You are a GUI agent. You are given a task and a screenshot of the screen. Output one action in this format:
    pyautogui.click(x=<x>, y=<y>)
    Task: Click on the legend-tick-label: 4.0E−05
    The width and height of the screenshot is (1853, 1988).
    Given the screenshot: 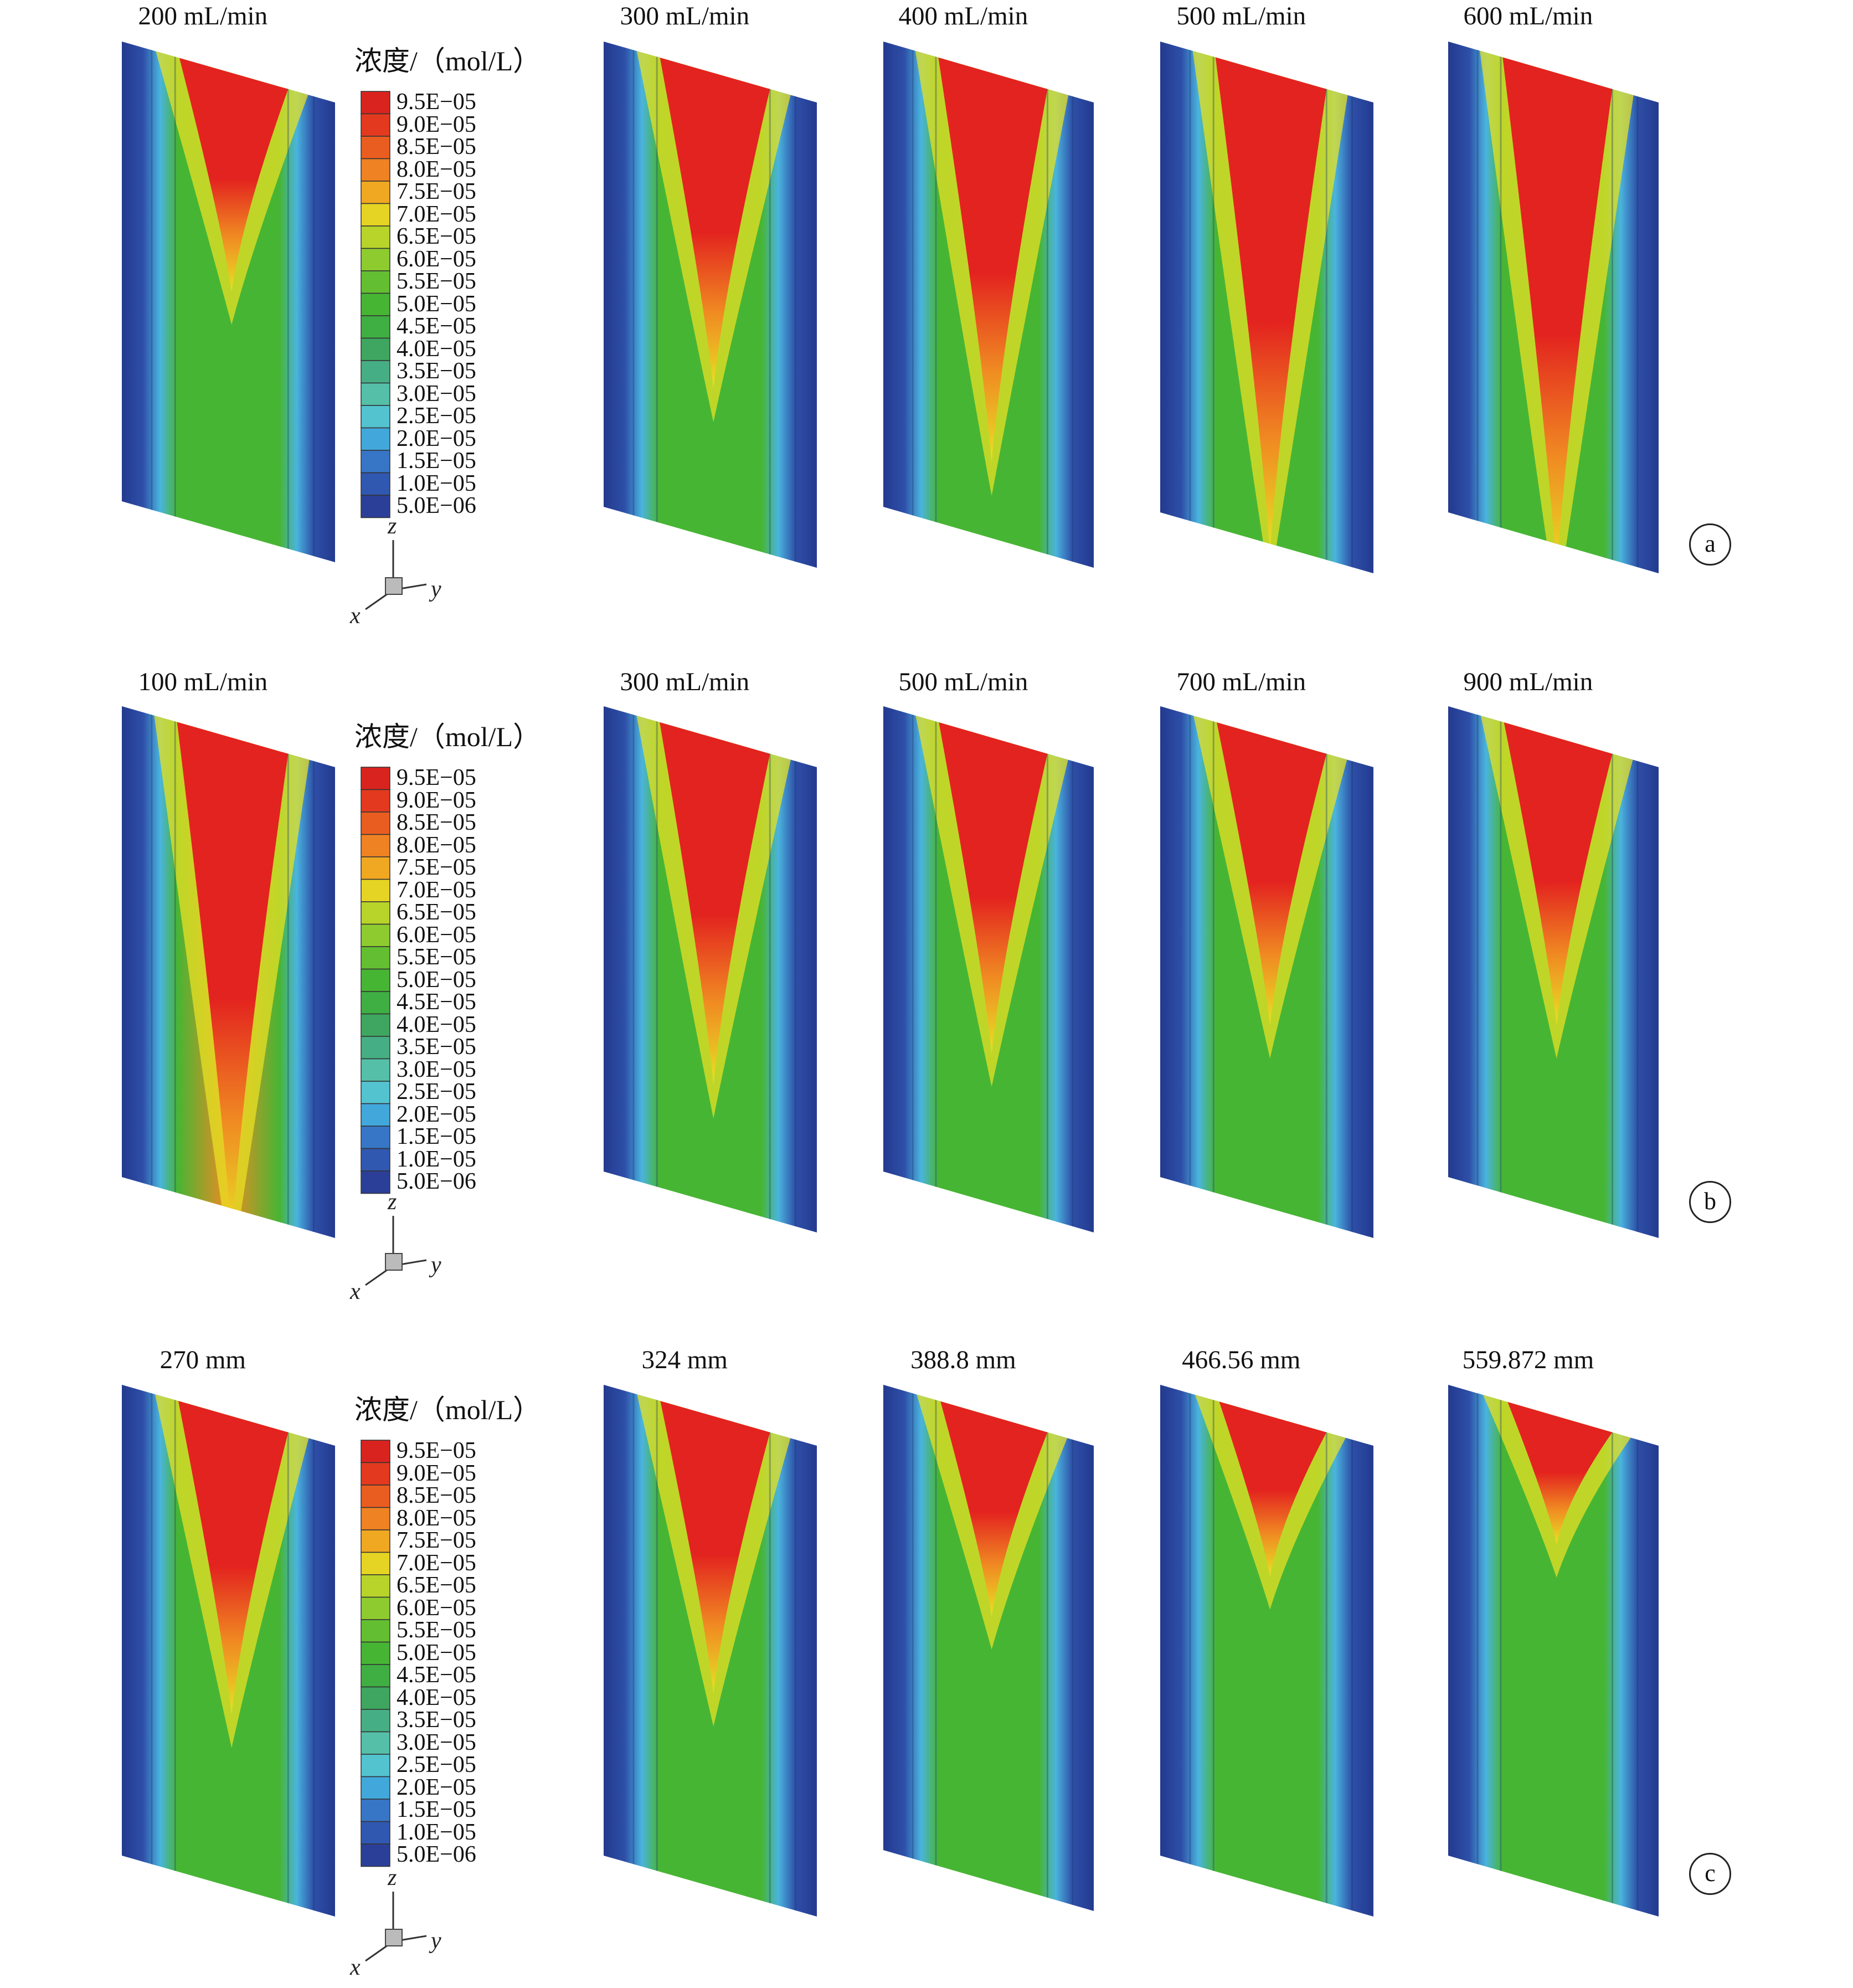 What is the action you would take?
    pyautogui.click(x=436, y=1697)
    